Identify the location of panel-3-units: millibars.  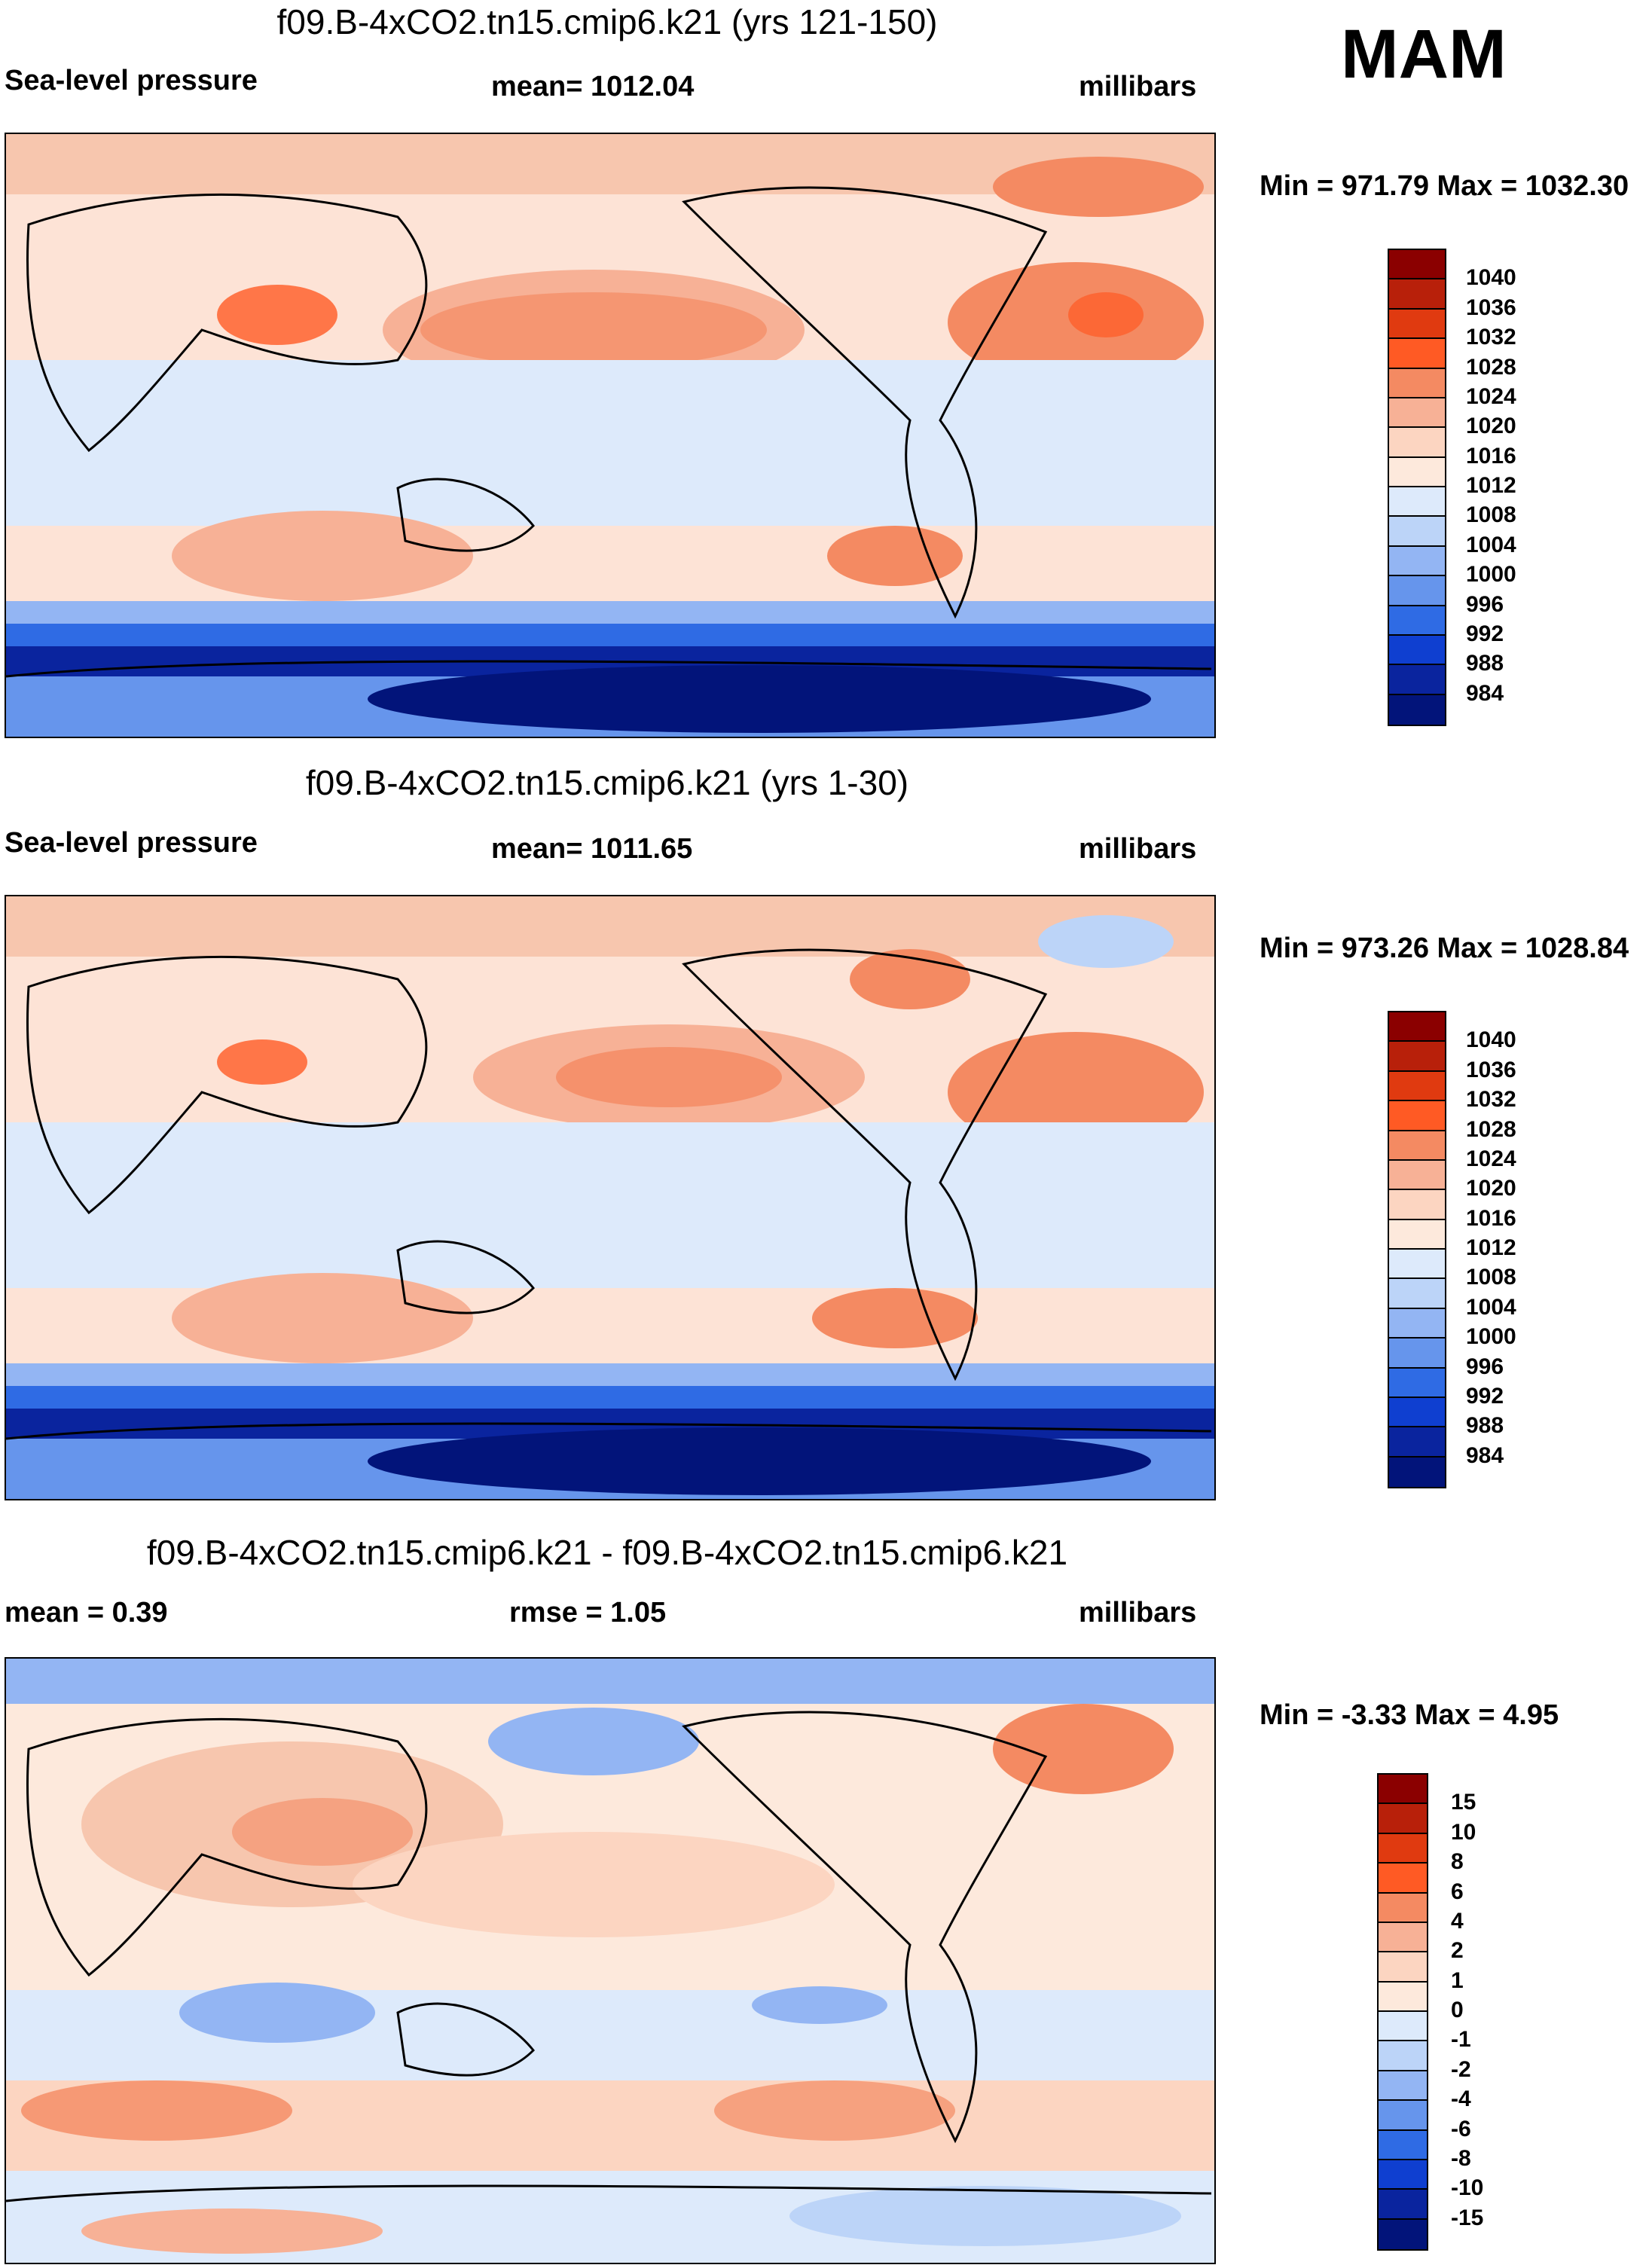
(1138, 1613).